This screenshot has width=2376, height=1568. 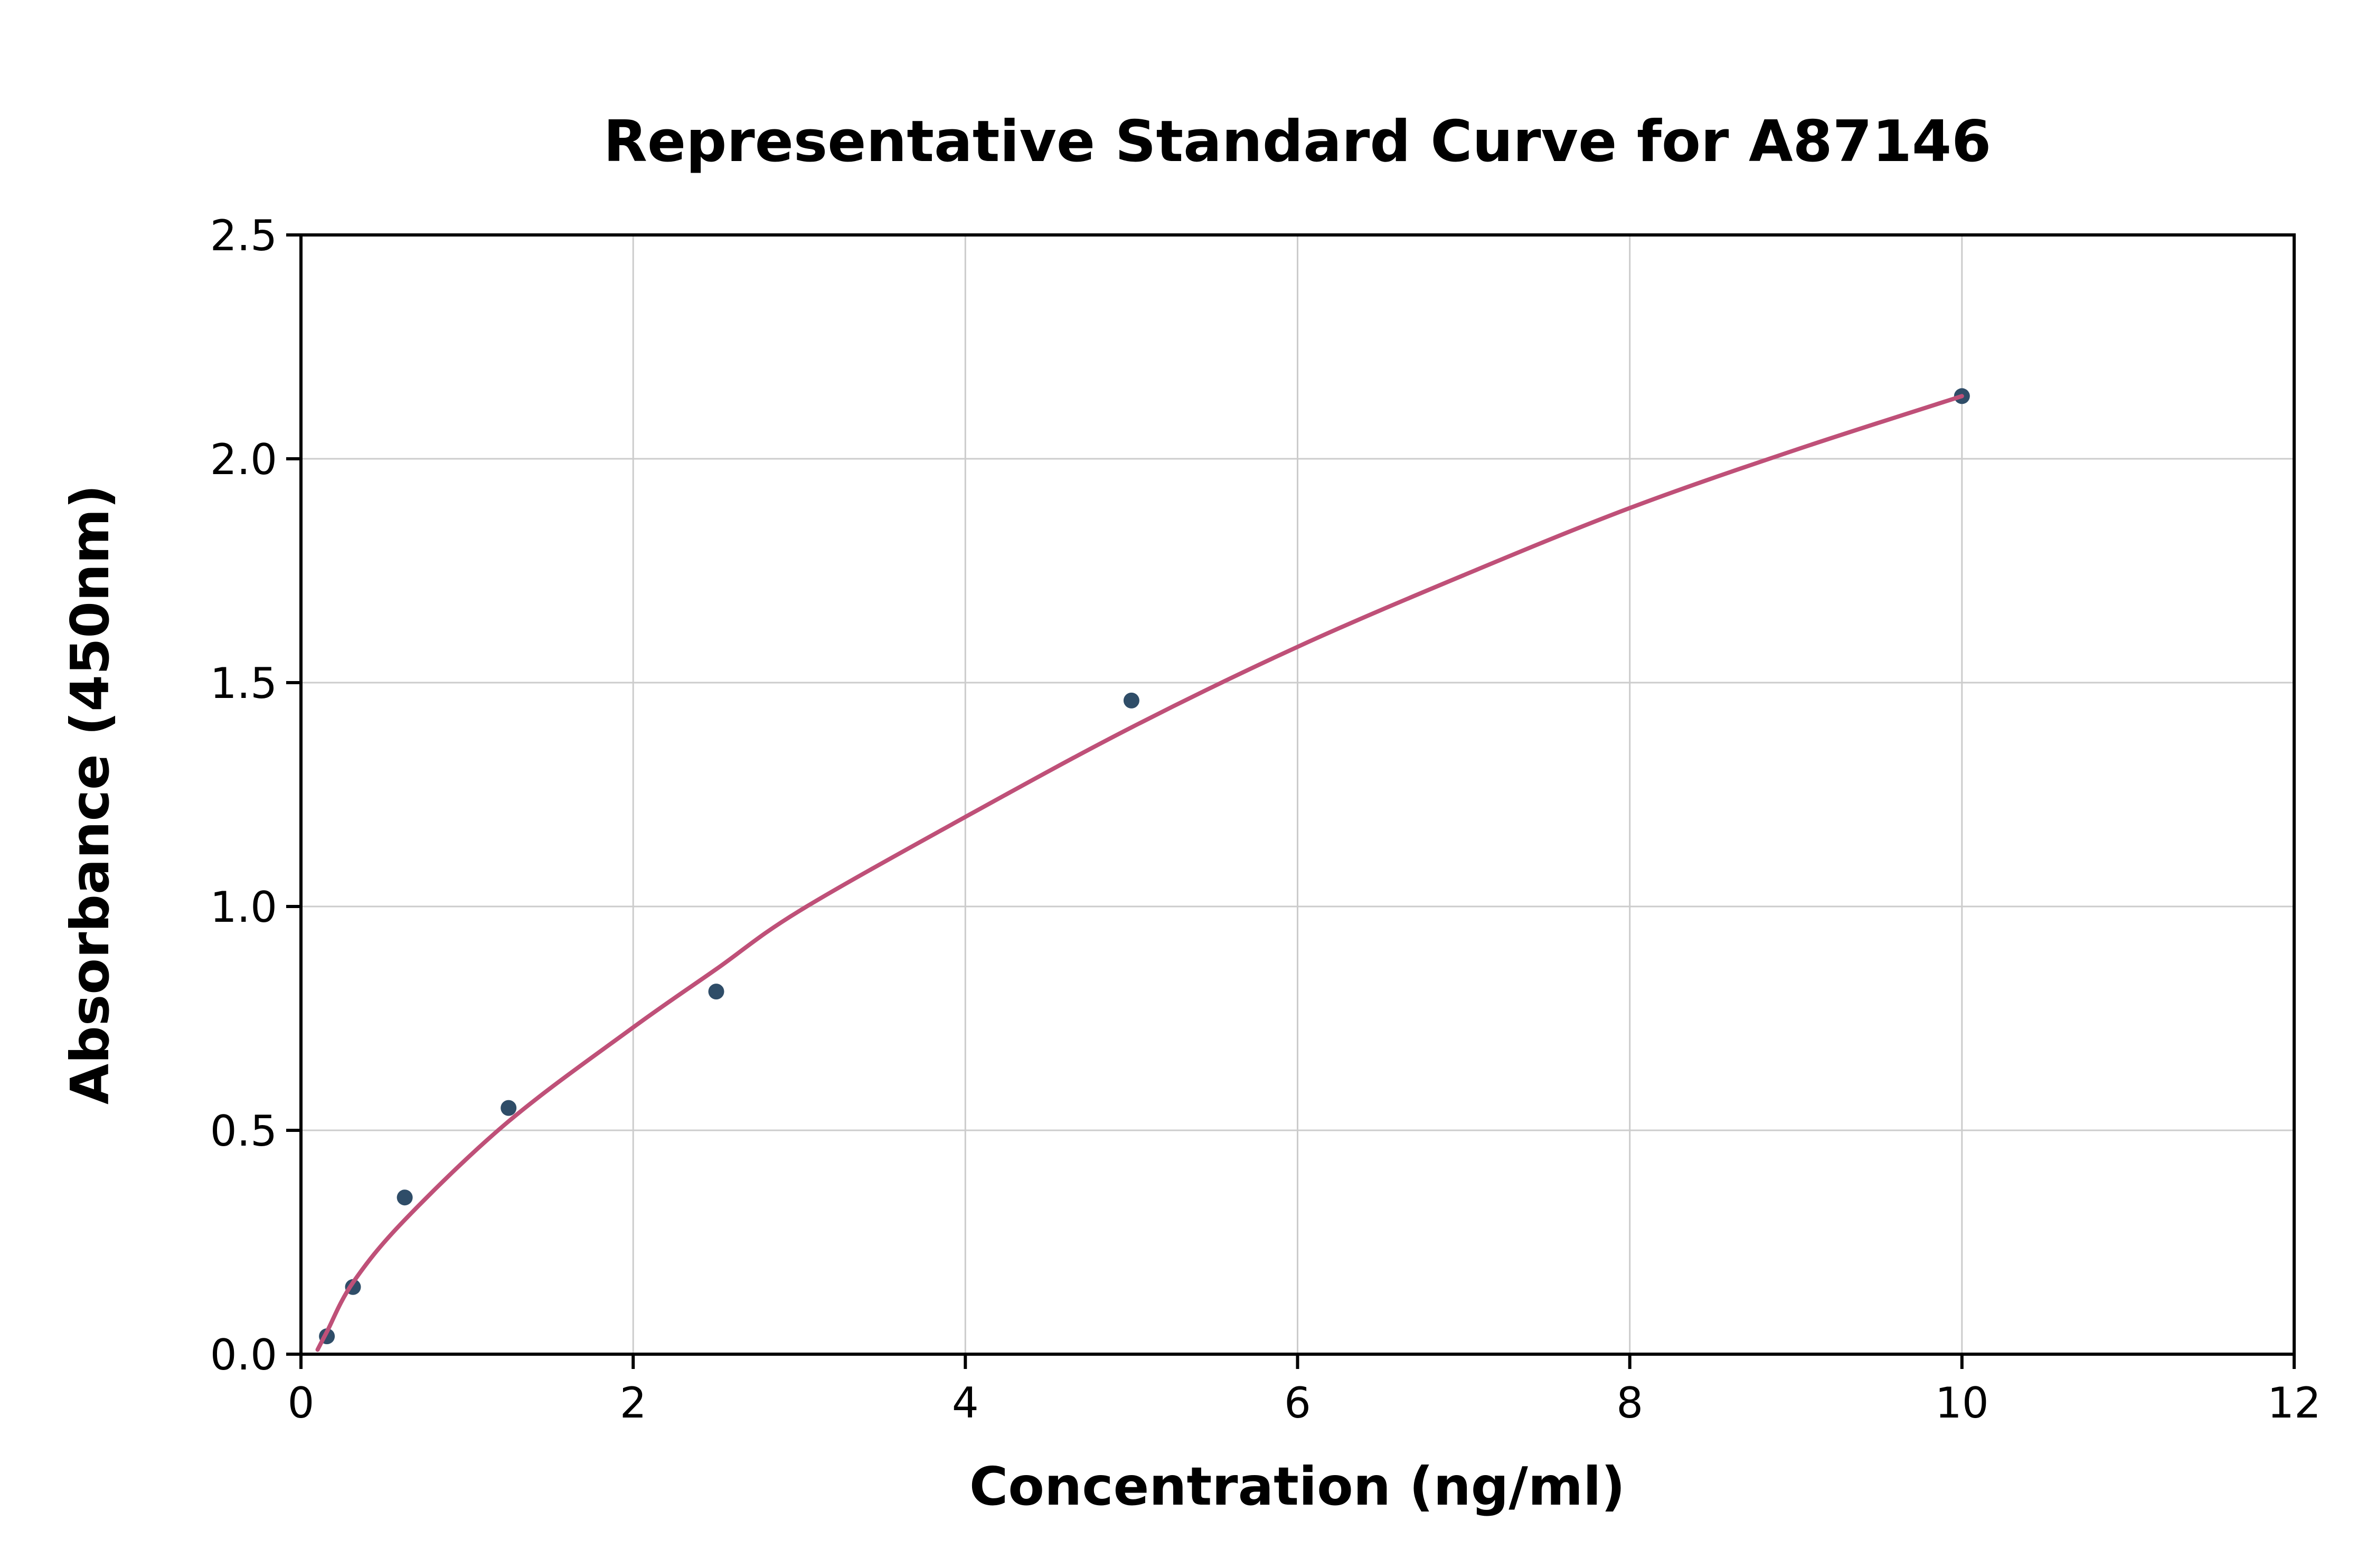 I want to click on x-axis-label: Concentration (ng/ml), so click(x=1297, y=1486).